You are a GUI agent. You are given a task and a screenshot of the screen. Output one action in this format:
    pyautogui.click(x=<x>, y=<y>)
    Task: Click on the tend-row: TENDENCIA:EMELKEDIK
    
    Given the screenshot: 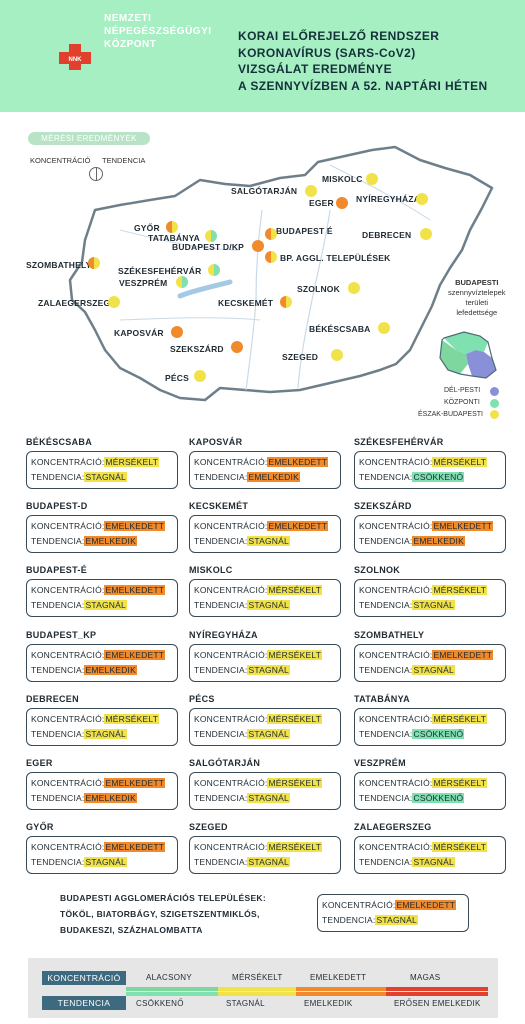 What is the action you would take?
    pyautogui.click(x=84, y=798)
    